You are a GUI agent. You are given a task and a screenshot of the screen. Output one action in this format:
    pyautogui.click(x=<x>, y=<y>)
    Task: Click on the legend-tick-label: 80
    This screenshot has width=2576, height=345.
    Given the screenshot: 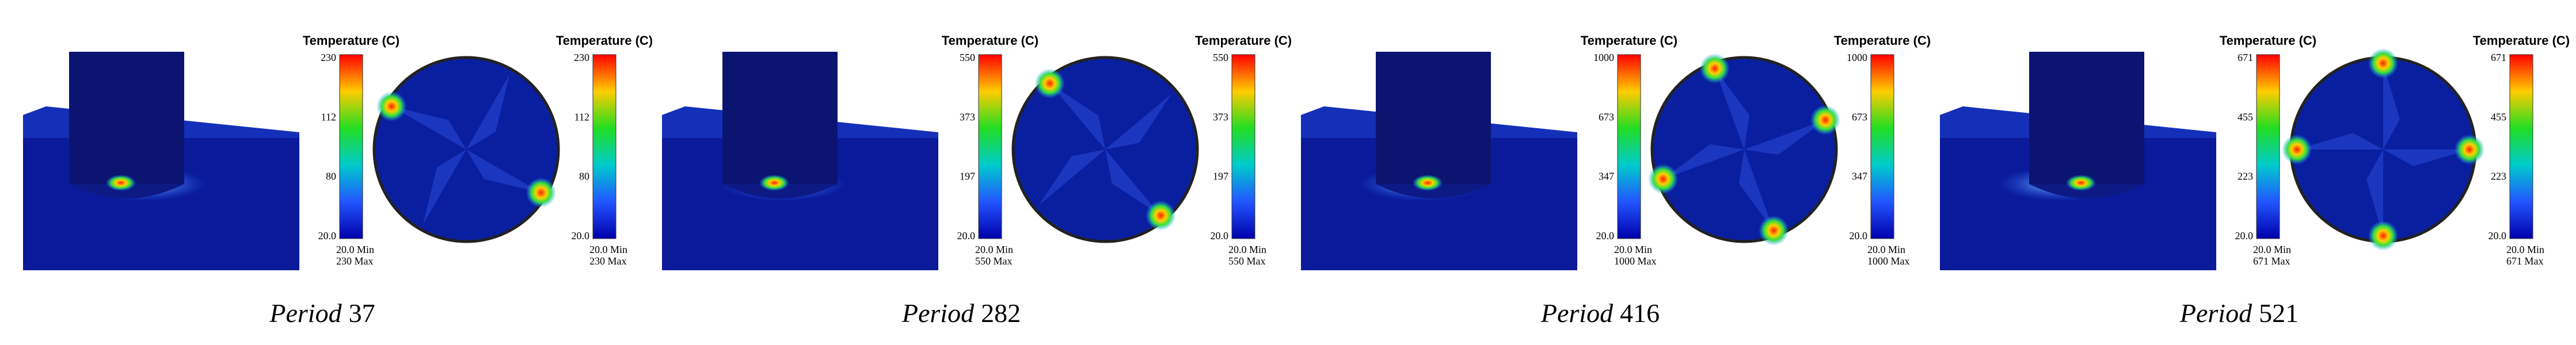 What is the action you would take?
    pyautogui.click(x=331, y=176)
    